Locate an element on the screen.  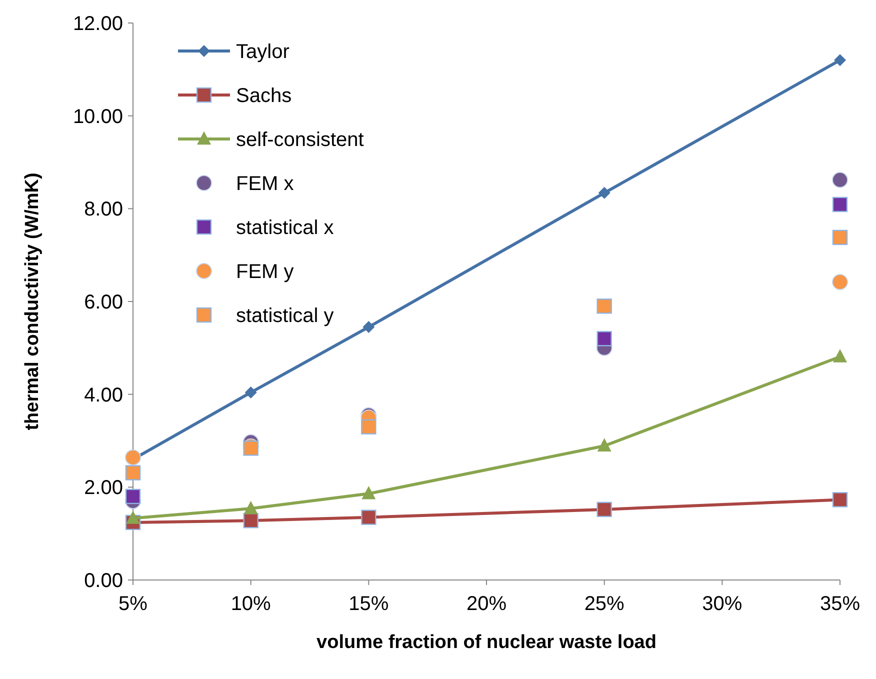
legend-label: FEM y is located at coordinates (265, 272).